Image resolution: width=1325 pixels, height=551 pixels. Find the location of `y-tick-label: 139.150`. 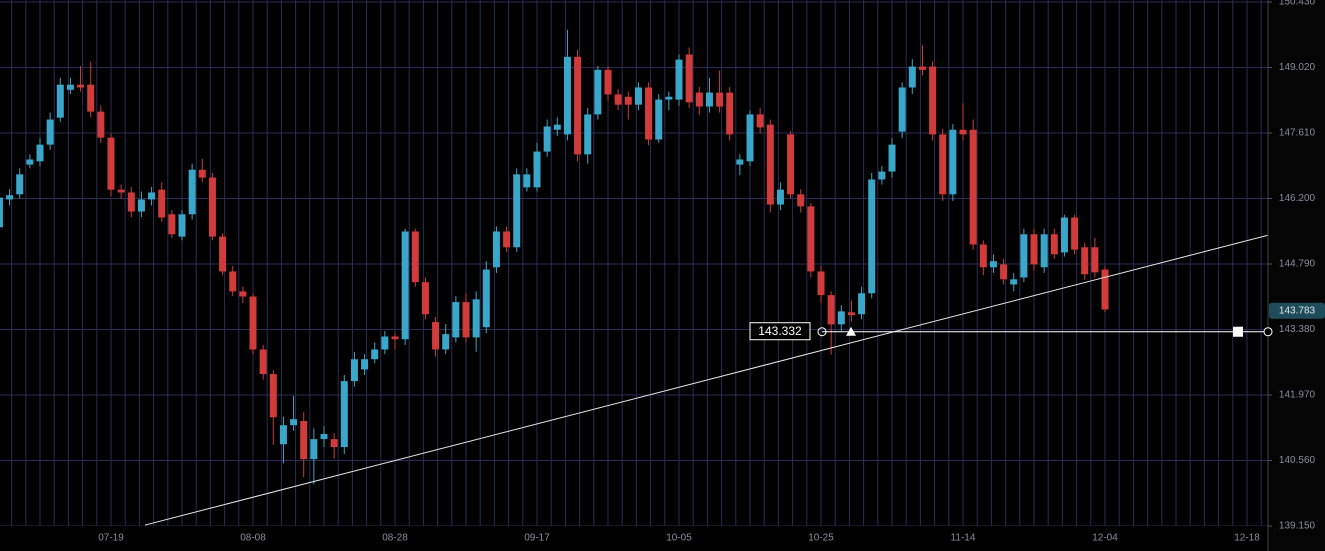

y-tick-label: 139.150 is located at coordinates (1297, 526).